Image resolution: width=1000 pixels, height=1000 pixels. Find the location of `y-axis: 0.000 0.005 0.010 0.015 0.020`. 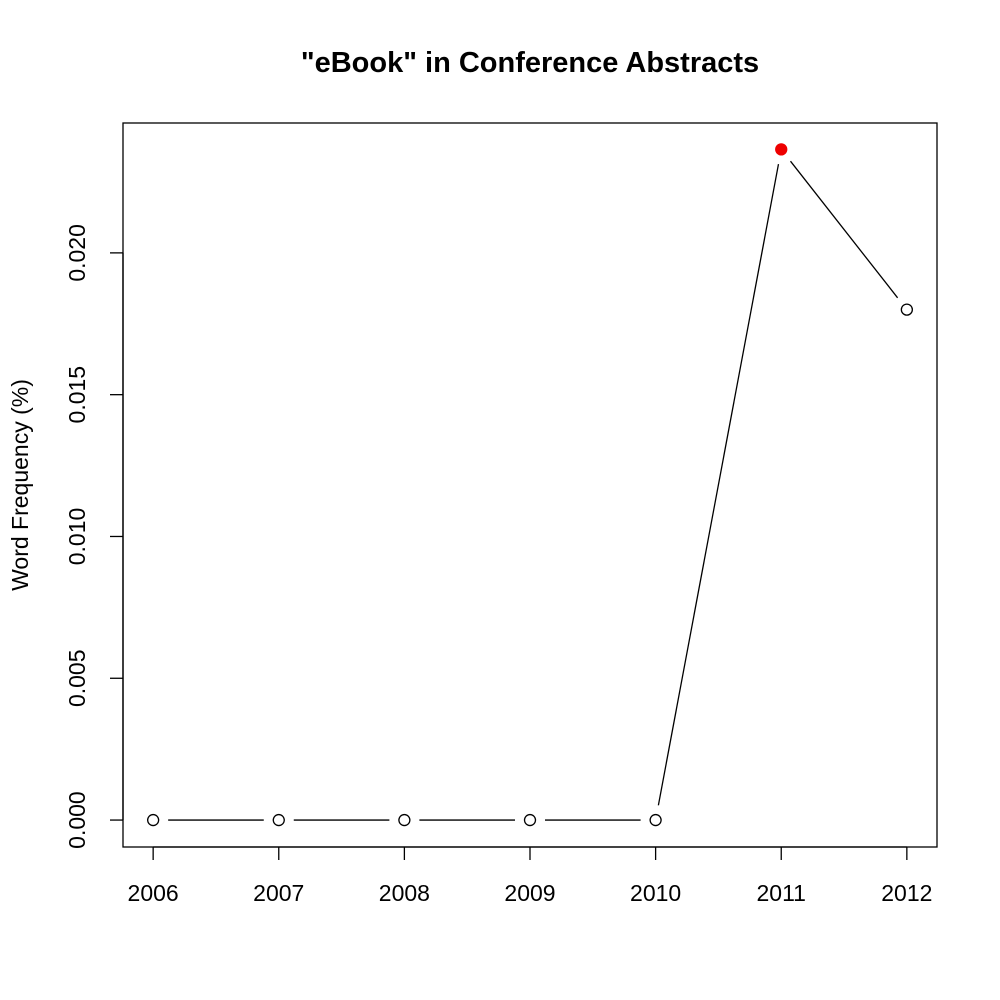

y-axis: 0.000 0.005 0.010 0.015 0.020 is located at coordinates (94, 536).